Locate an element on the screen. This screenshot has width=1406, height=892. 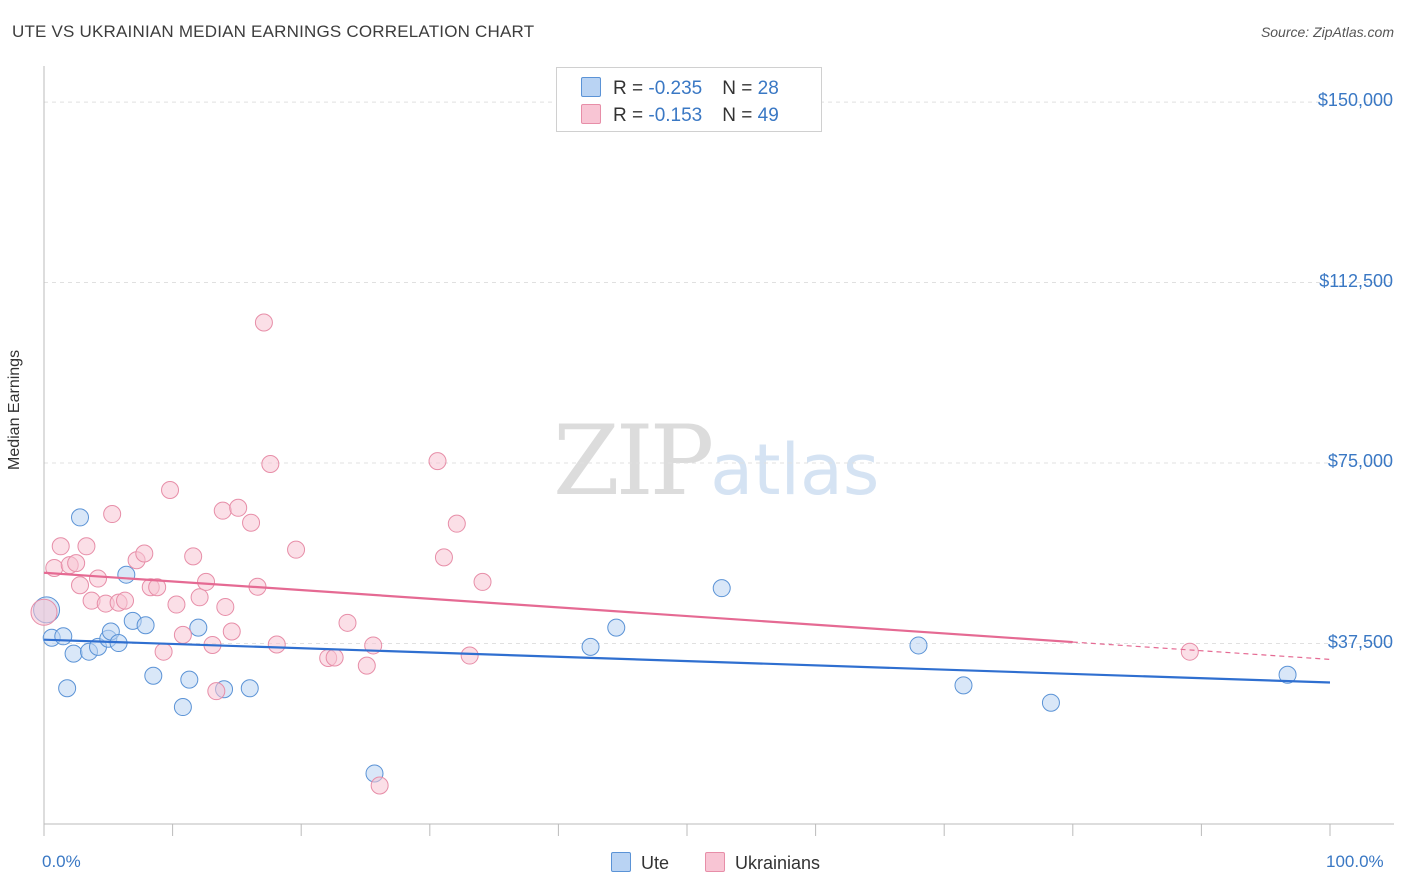
legend-r-value: -0.235 is located at coordinates (675, 88).